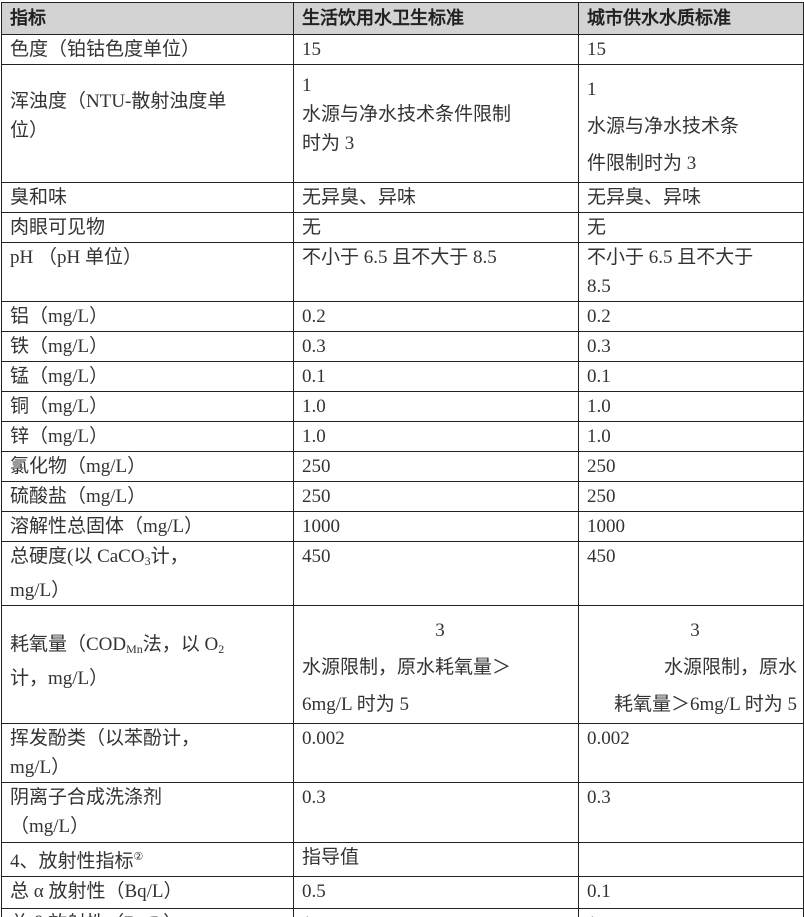  I want to click on cell-line: 8.5, so click(599, 286).